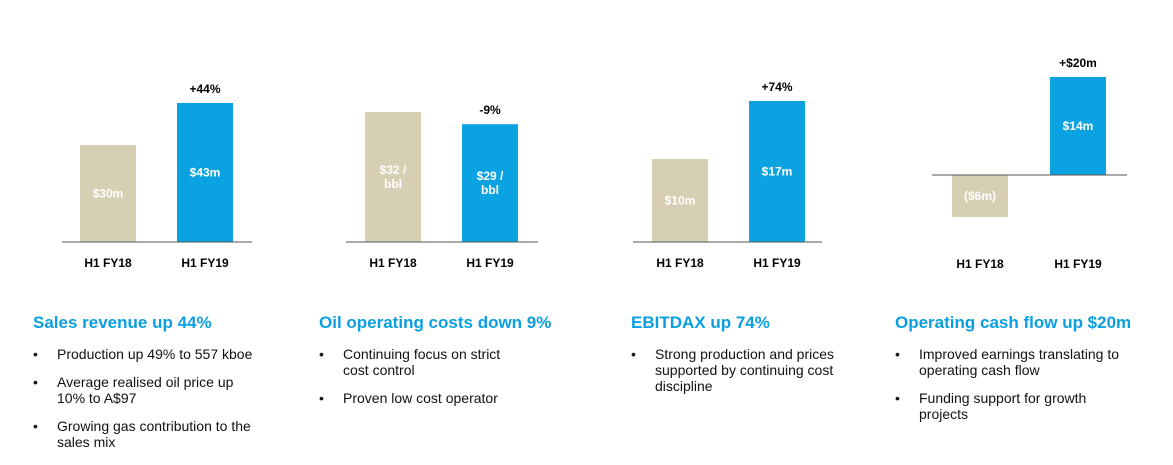 This screenshot has height=465, width=1173. What do you see at coordinates (1007, 406) in the screenshot?
I see `bullet-item: Funding support for growth projects` at bounding box center [1007, 406].